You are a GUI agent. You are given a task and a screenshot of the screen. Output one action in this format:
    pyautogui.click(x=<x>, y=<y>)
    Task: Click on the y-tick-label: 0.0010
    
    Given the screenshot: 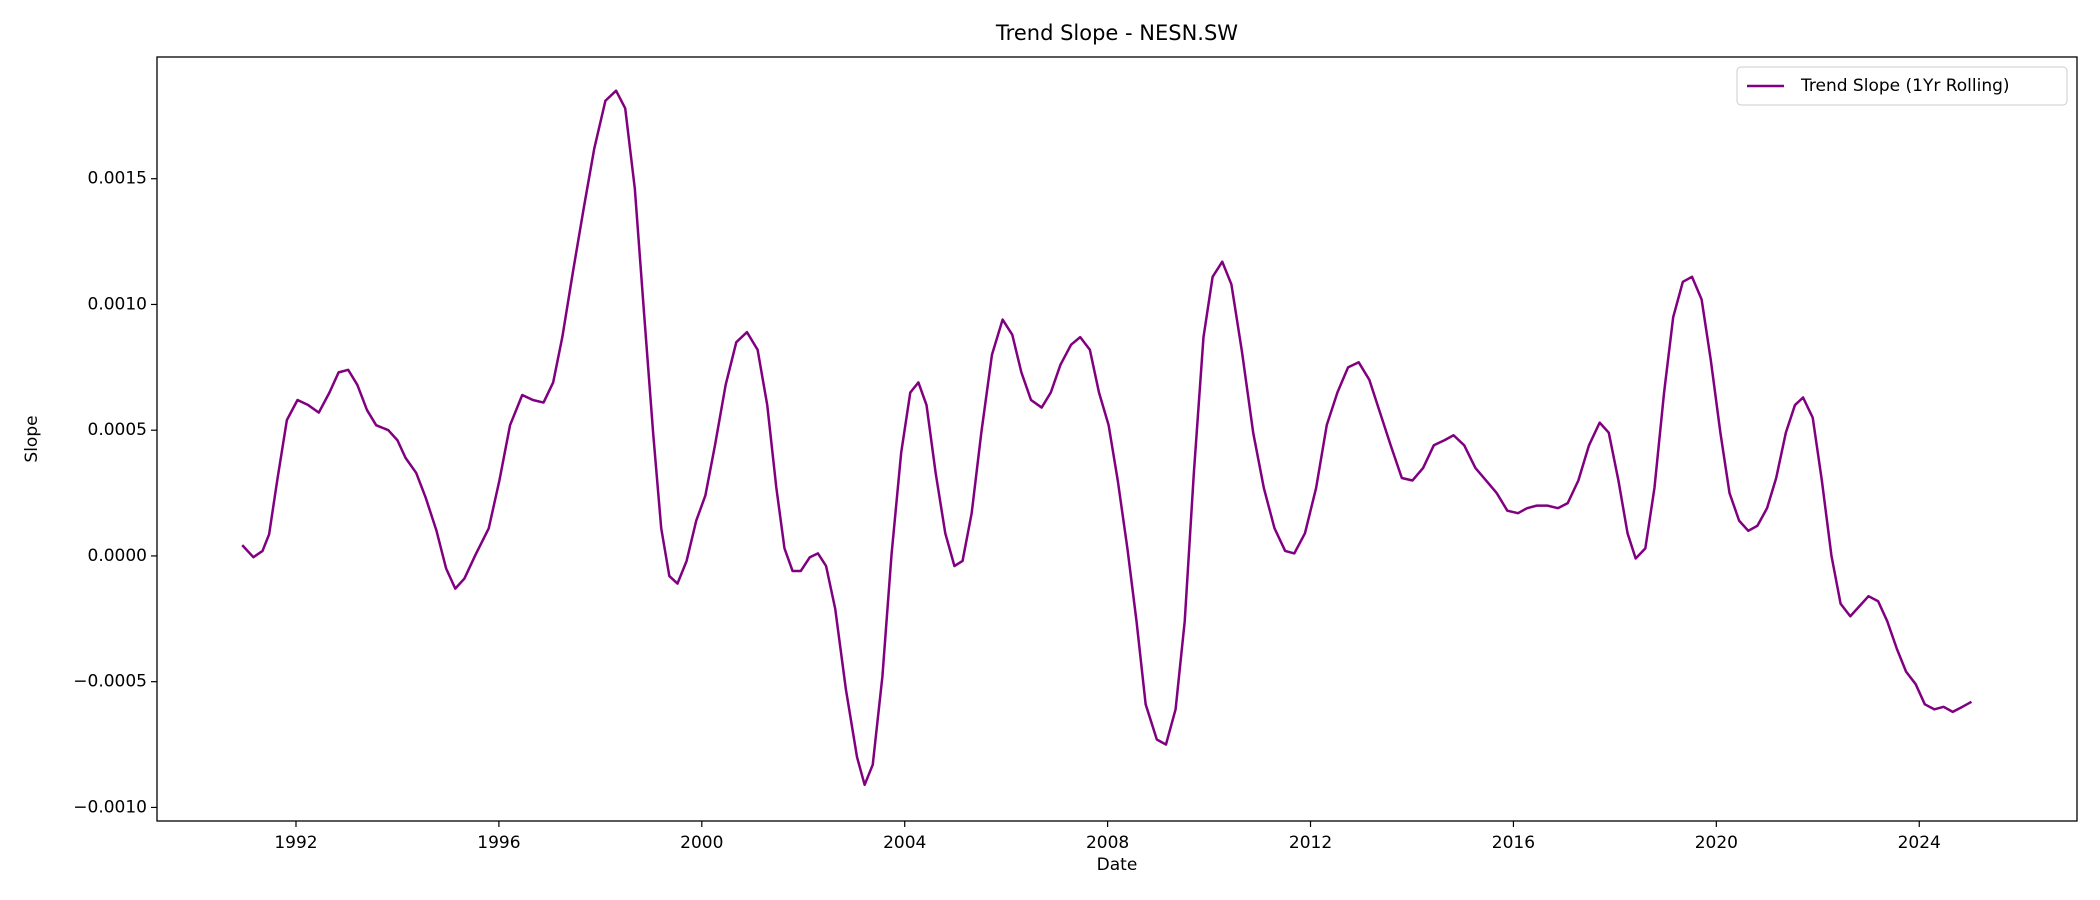 What is the action you would take?
    pyautogui.click(x=117, y=304)
    